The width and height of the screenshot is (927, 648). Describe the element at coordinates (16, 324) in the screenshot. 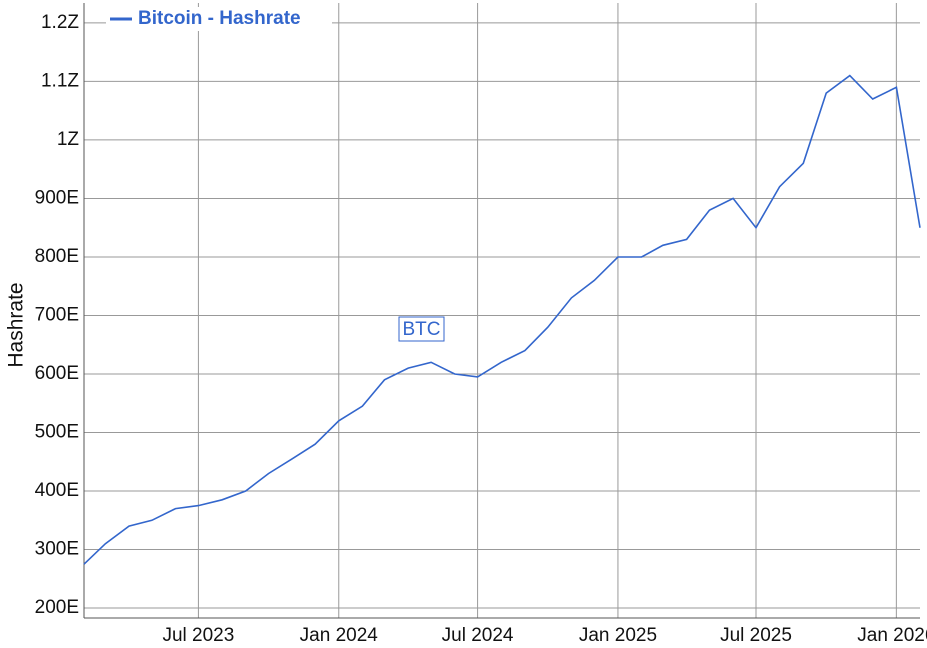

I see `y-axis-label: Hashrate` at that location.